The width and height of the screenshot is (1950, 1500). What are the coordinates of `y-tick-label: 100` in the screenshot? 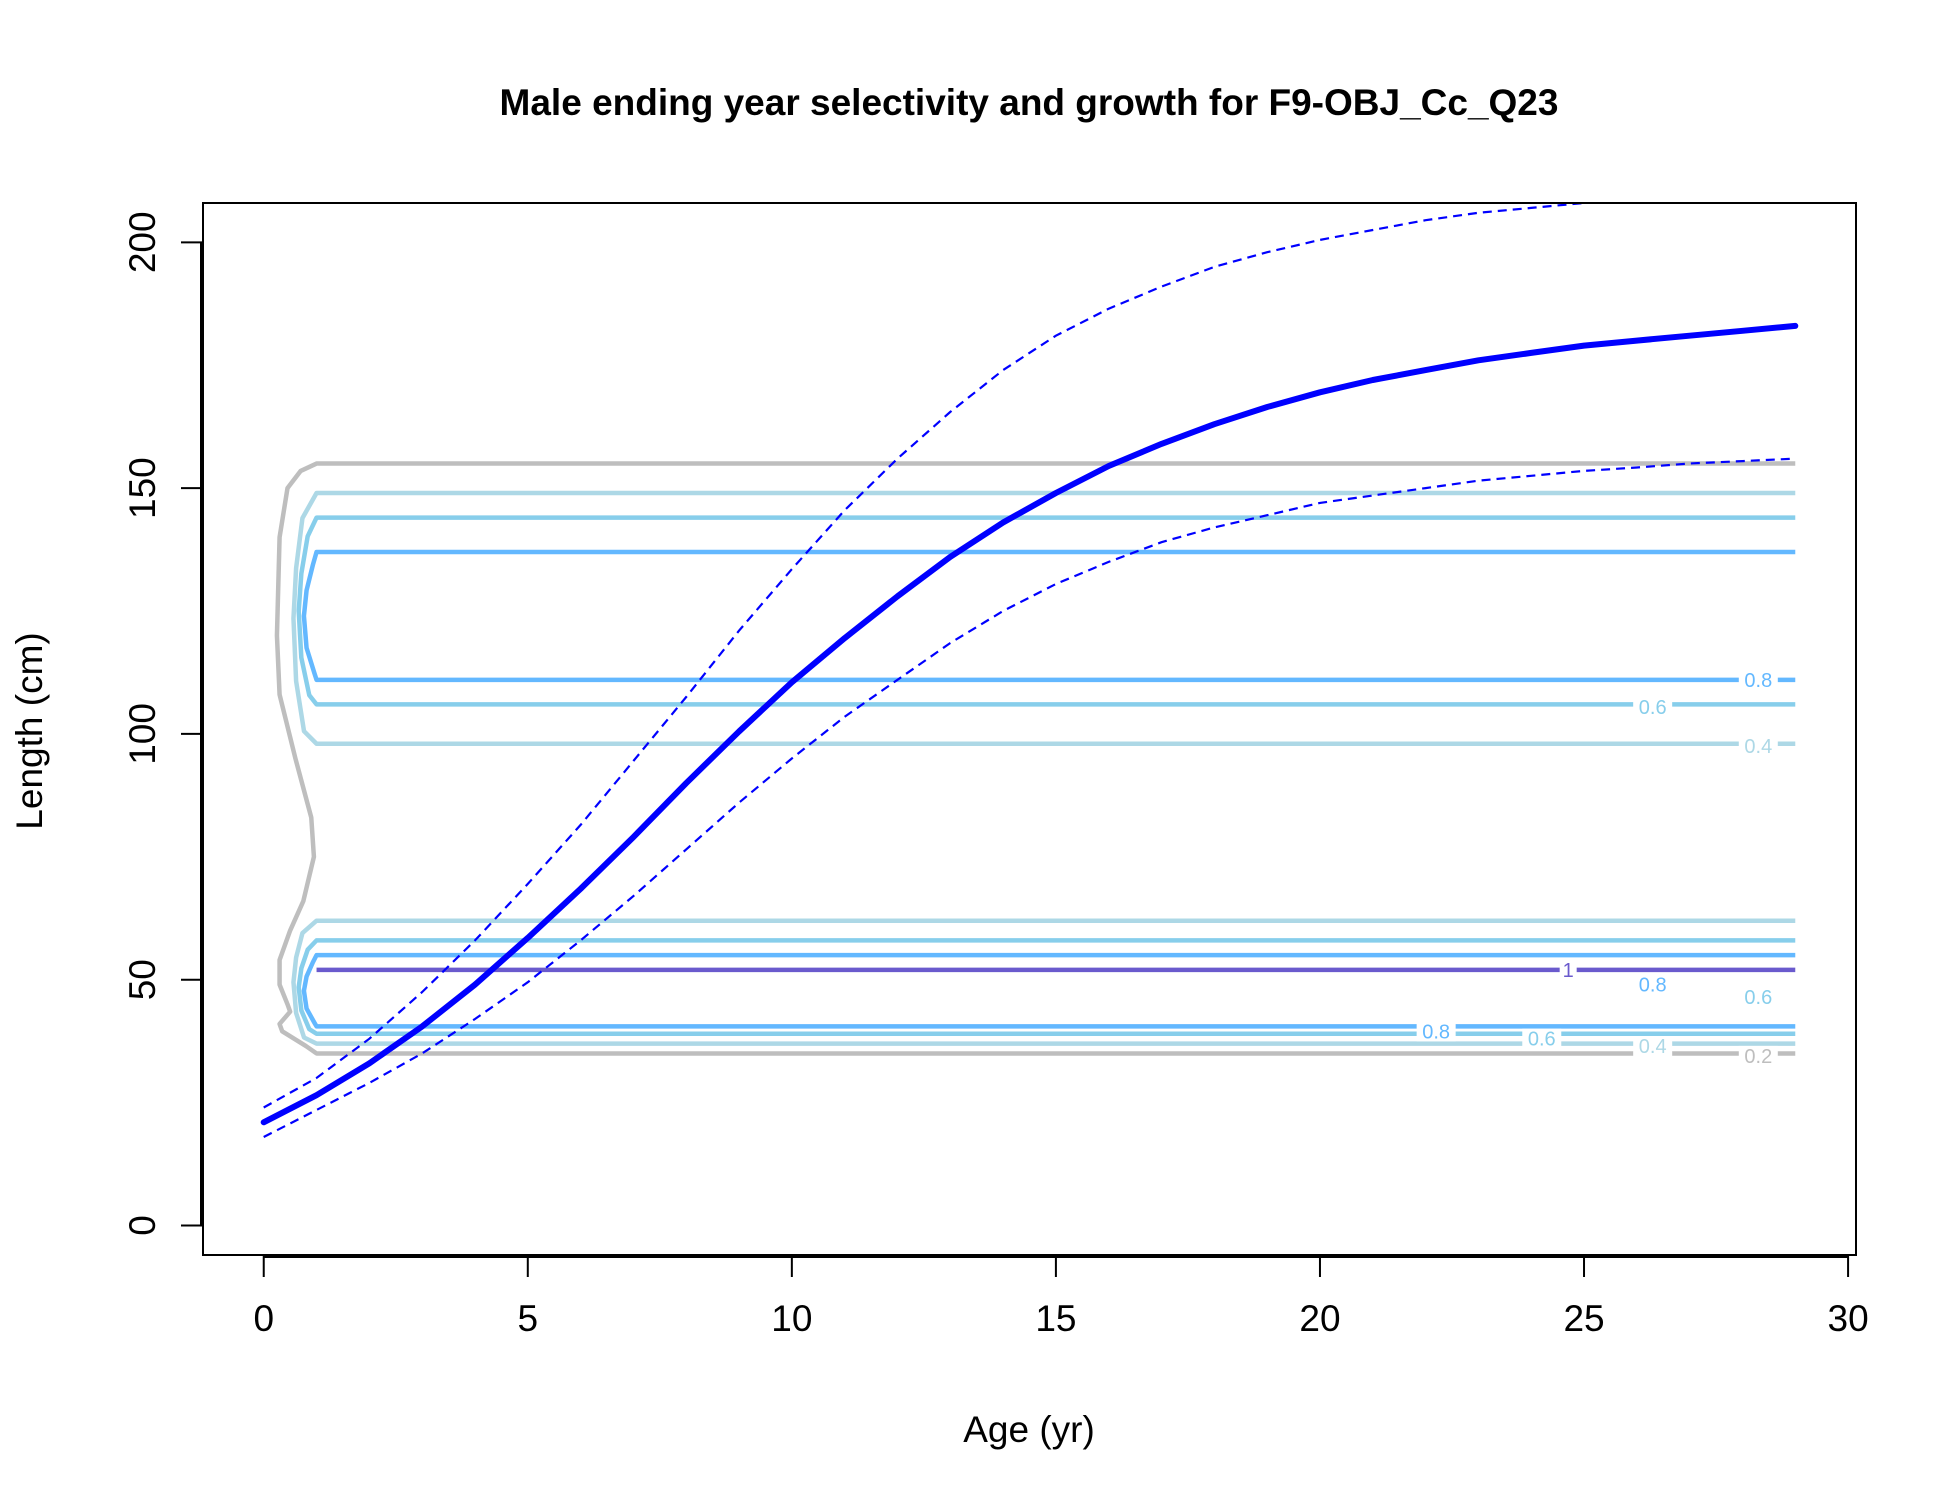 It's located at (142, 734).